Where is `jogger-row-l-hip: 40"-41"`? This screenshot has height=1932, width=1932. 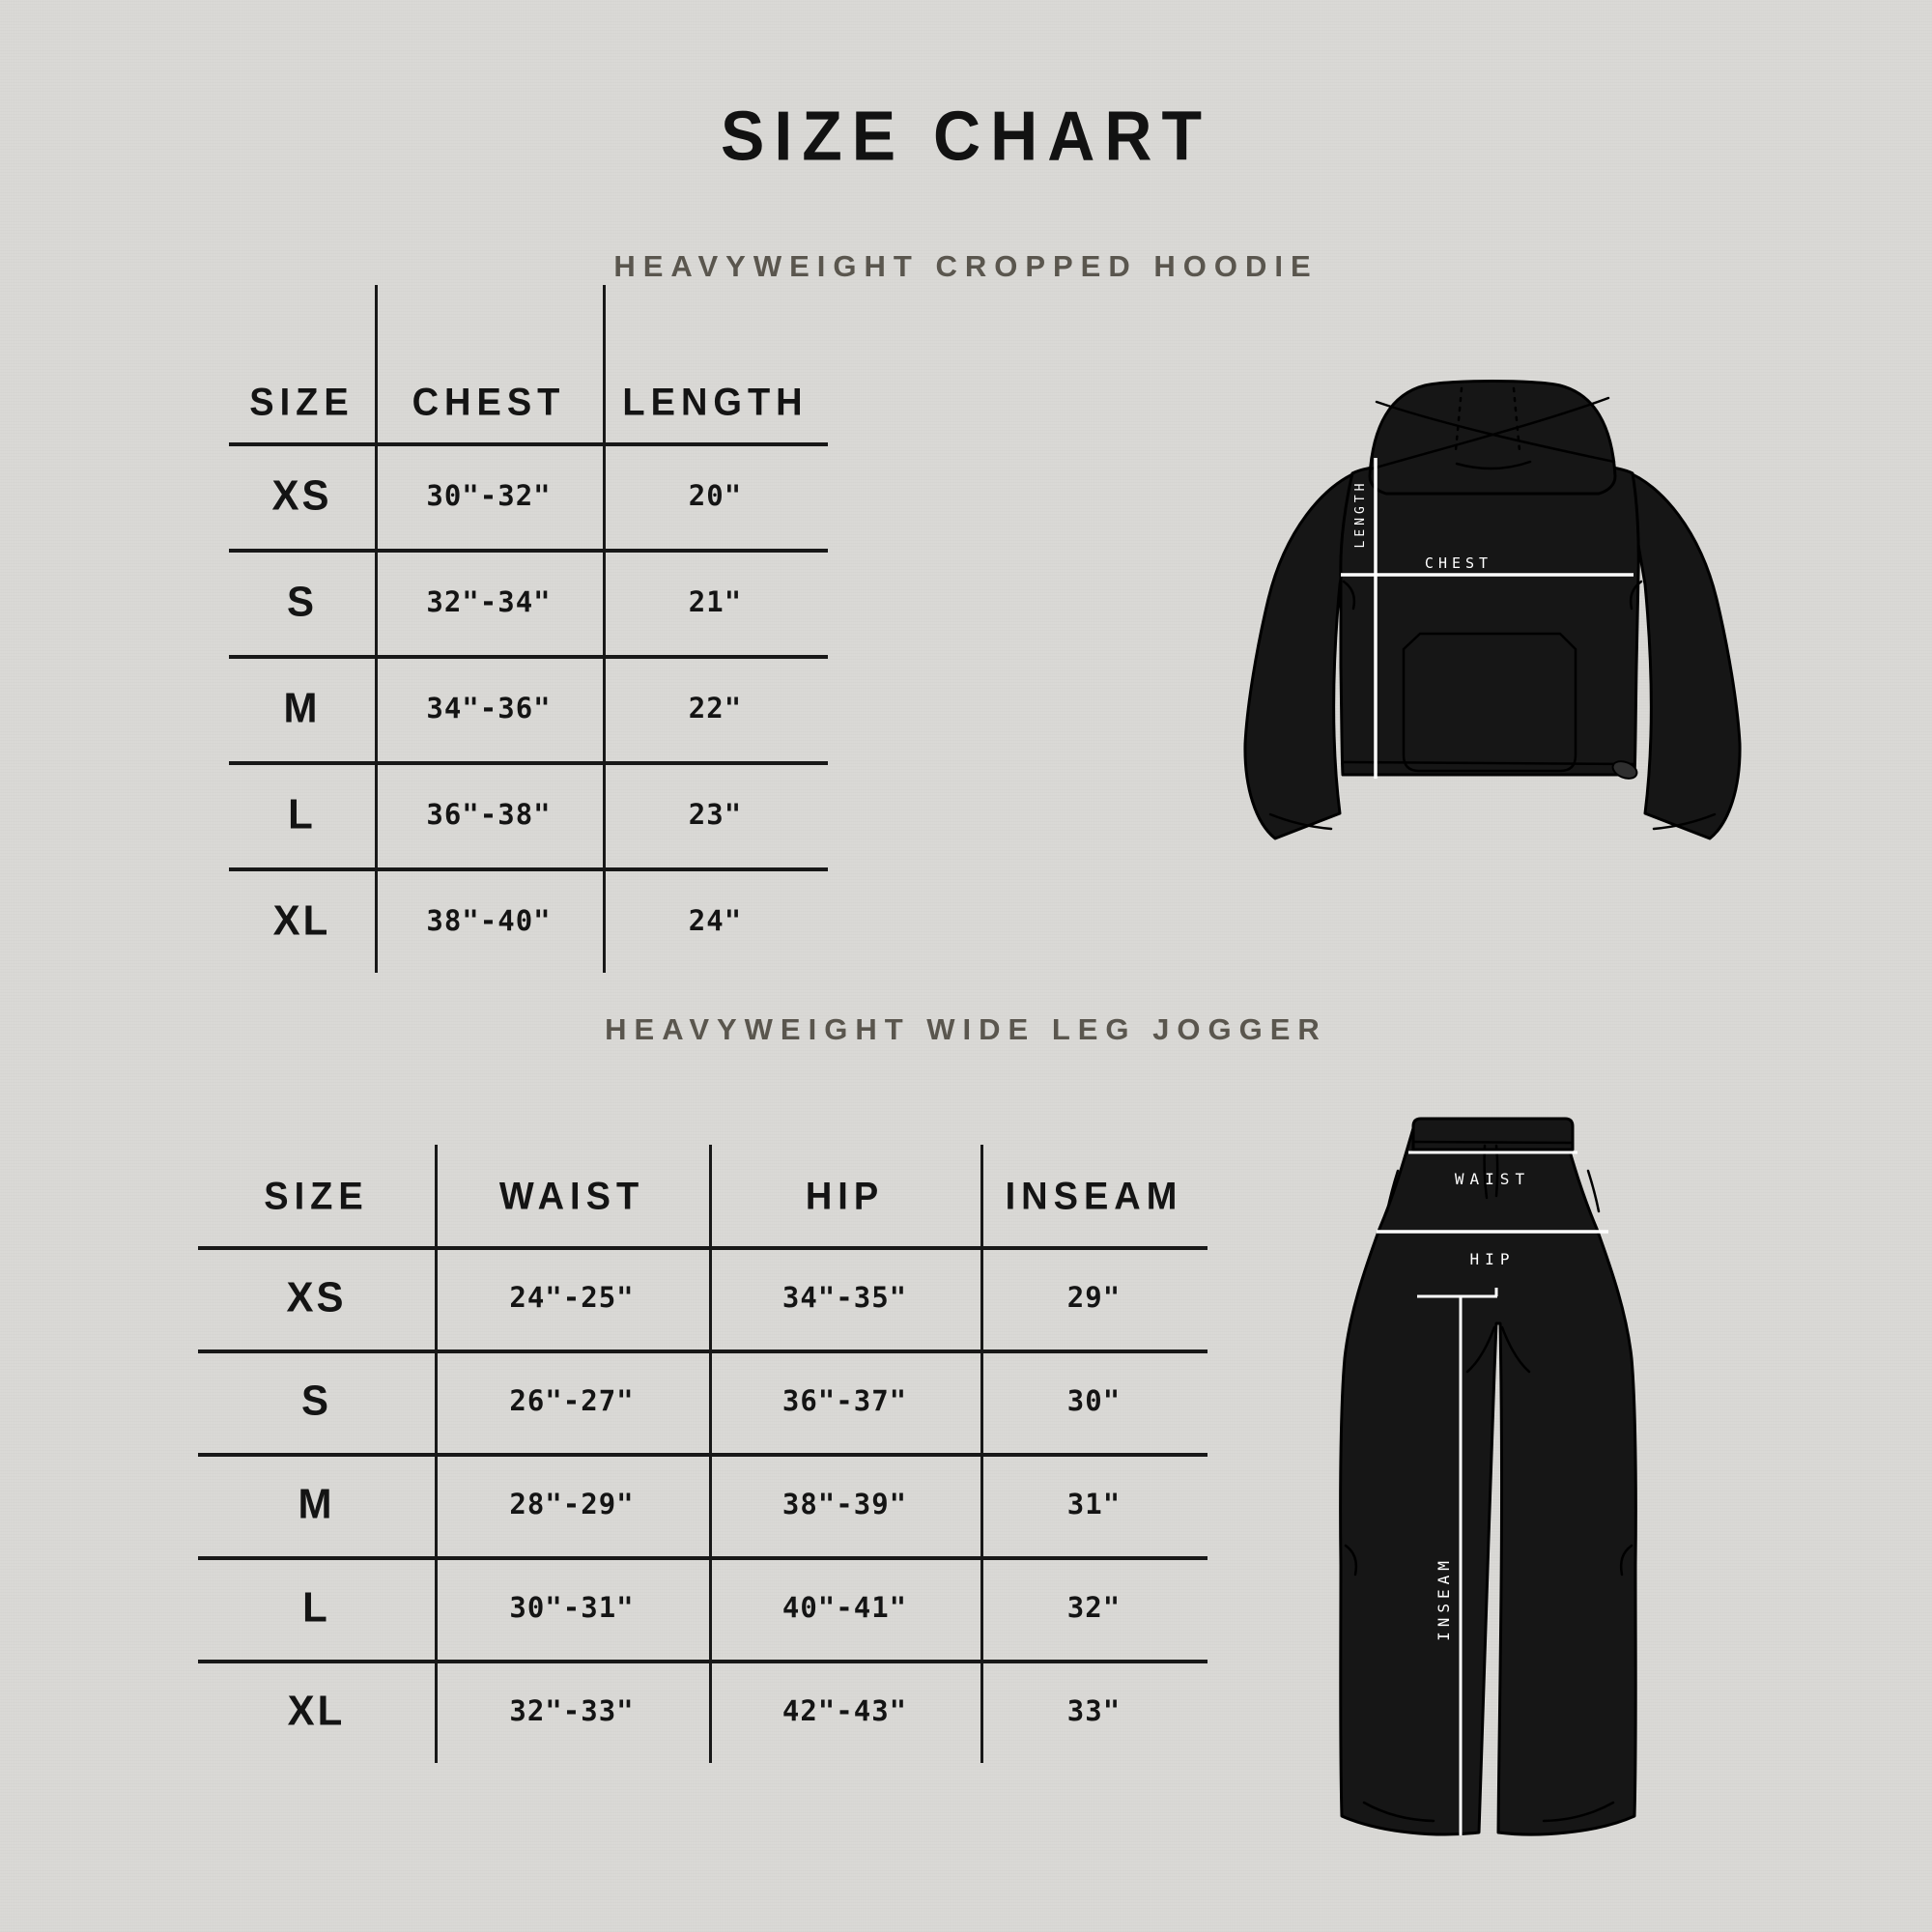 jogger-row-l-hip: 40"-41" is located at coordinates (844, 1607).